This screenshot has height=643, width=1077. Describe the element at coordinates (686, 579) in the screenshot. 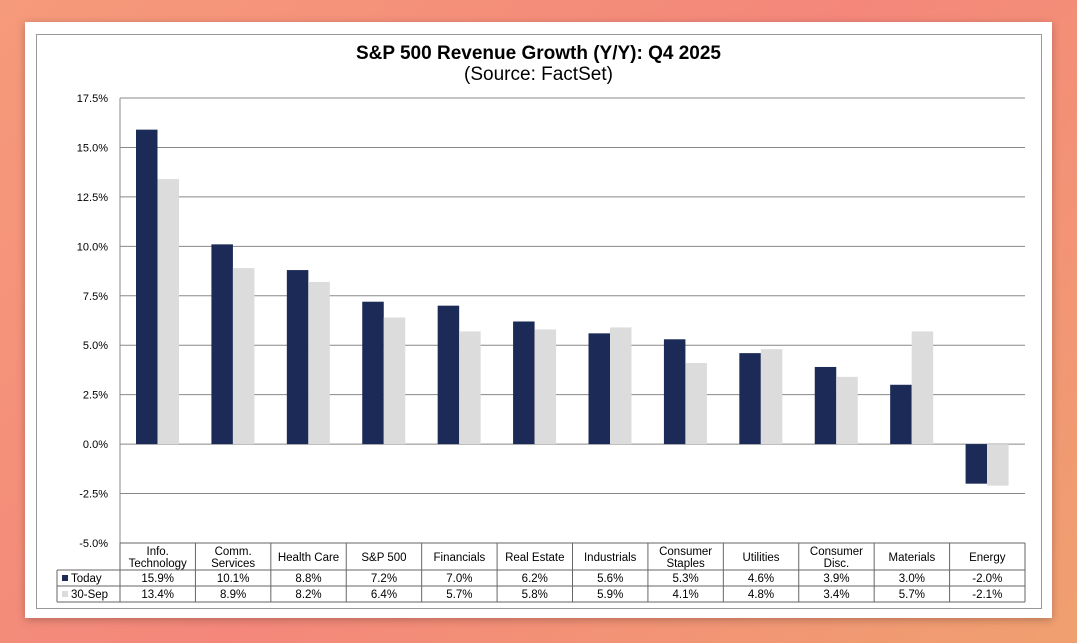

I see `data-label: 5.3%` at that location.